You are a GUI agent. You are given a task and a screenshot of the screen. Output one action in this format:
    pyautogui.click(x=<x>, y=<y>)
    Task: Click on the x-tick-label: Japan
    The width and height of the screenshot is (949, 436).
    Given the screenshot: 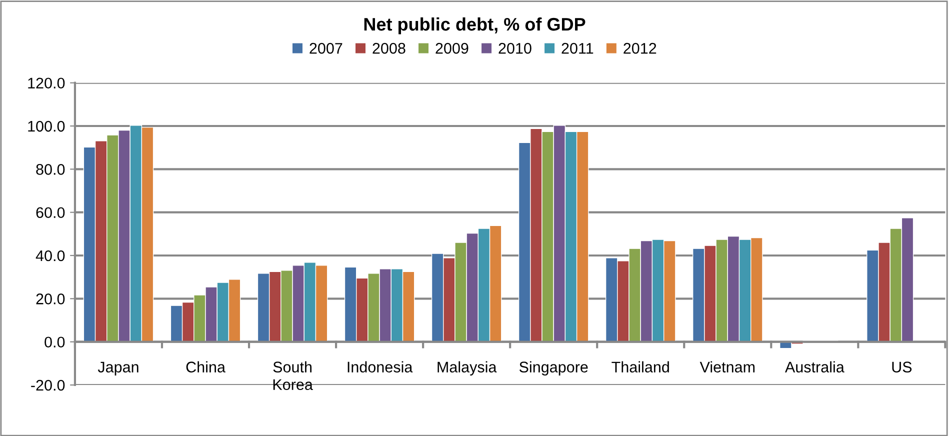 What is the action you would take?
    pyautogui.click(x=118, y=369)
    